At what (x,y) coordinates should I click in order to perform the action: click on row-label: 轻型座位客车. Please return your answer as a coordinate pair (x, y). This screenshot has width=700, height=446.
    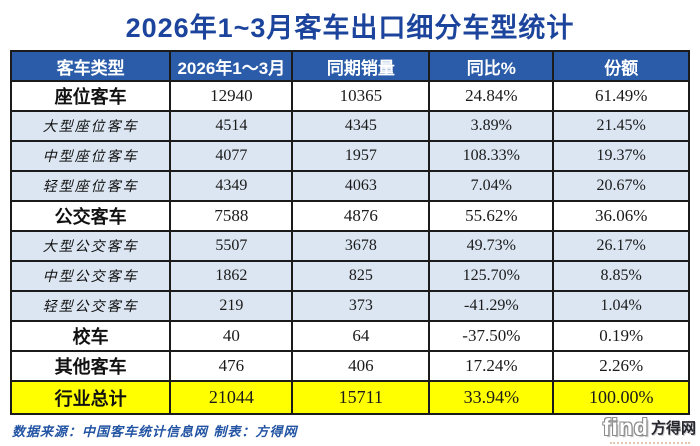
    Looking at the image, I should click on (90, 186).